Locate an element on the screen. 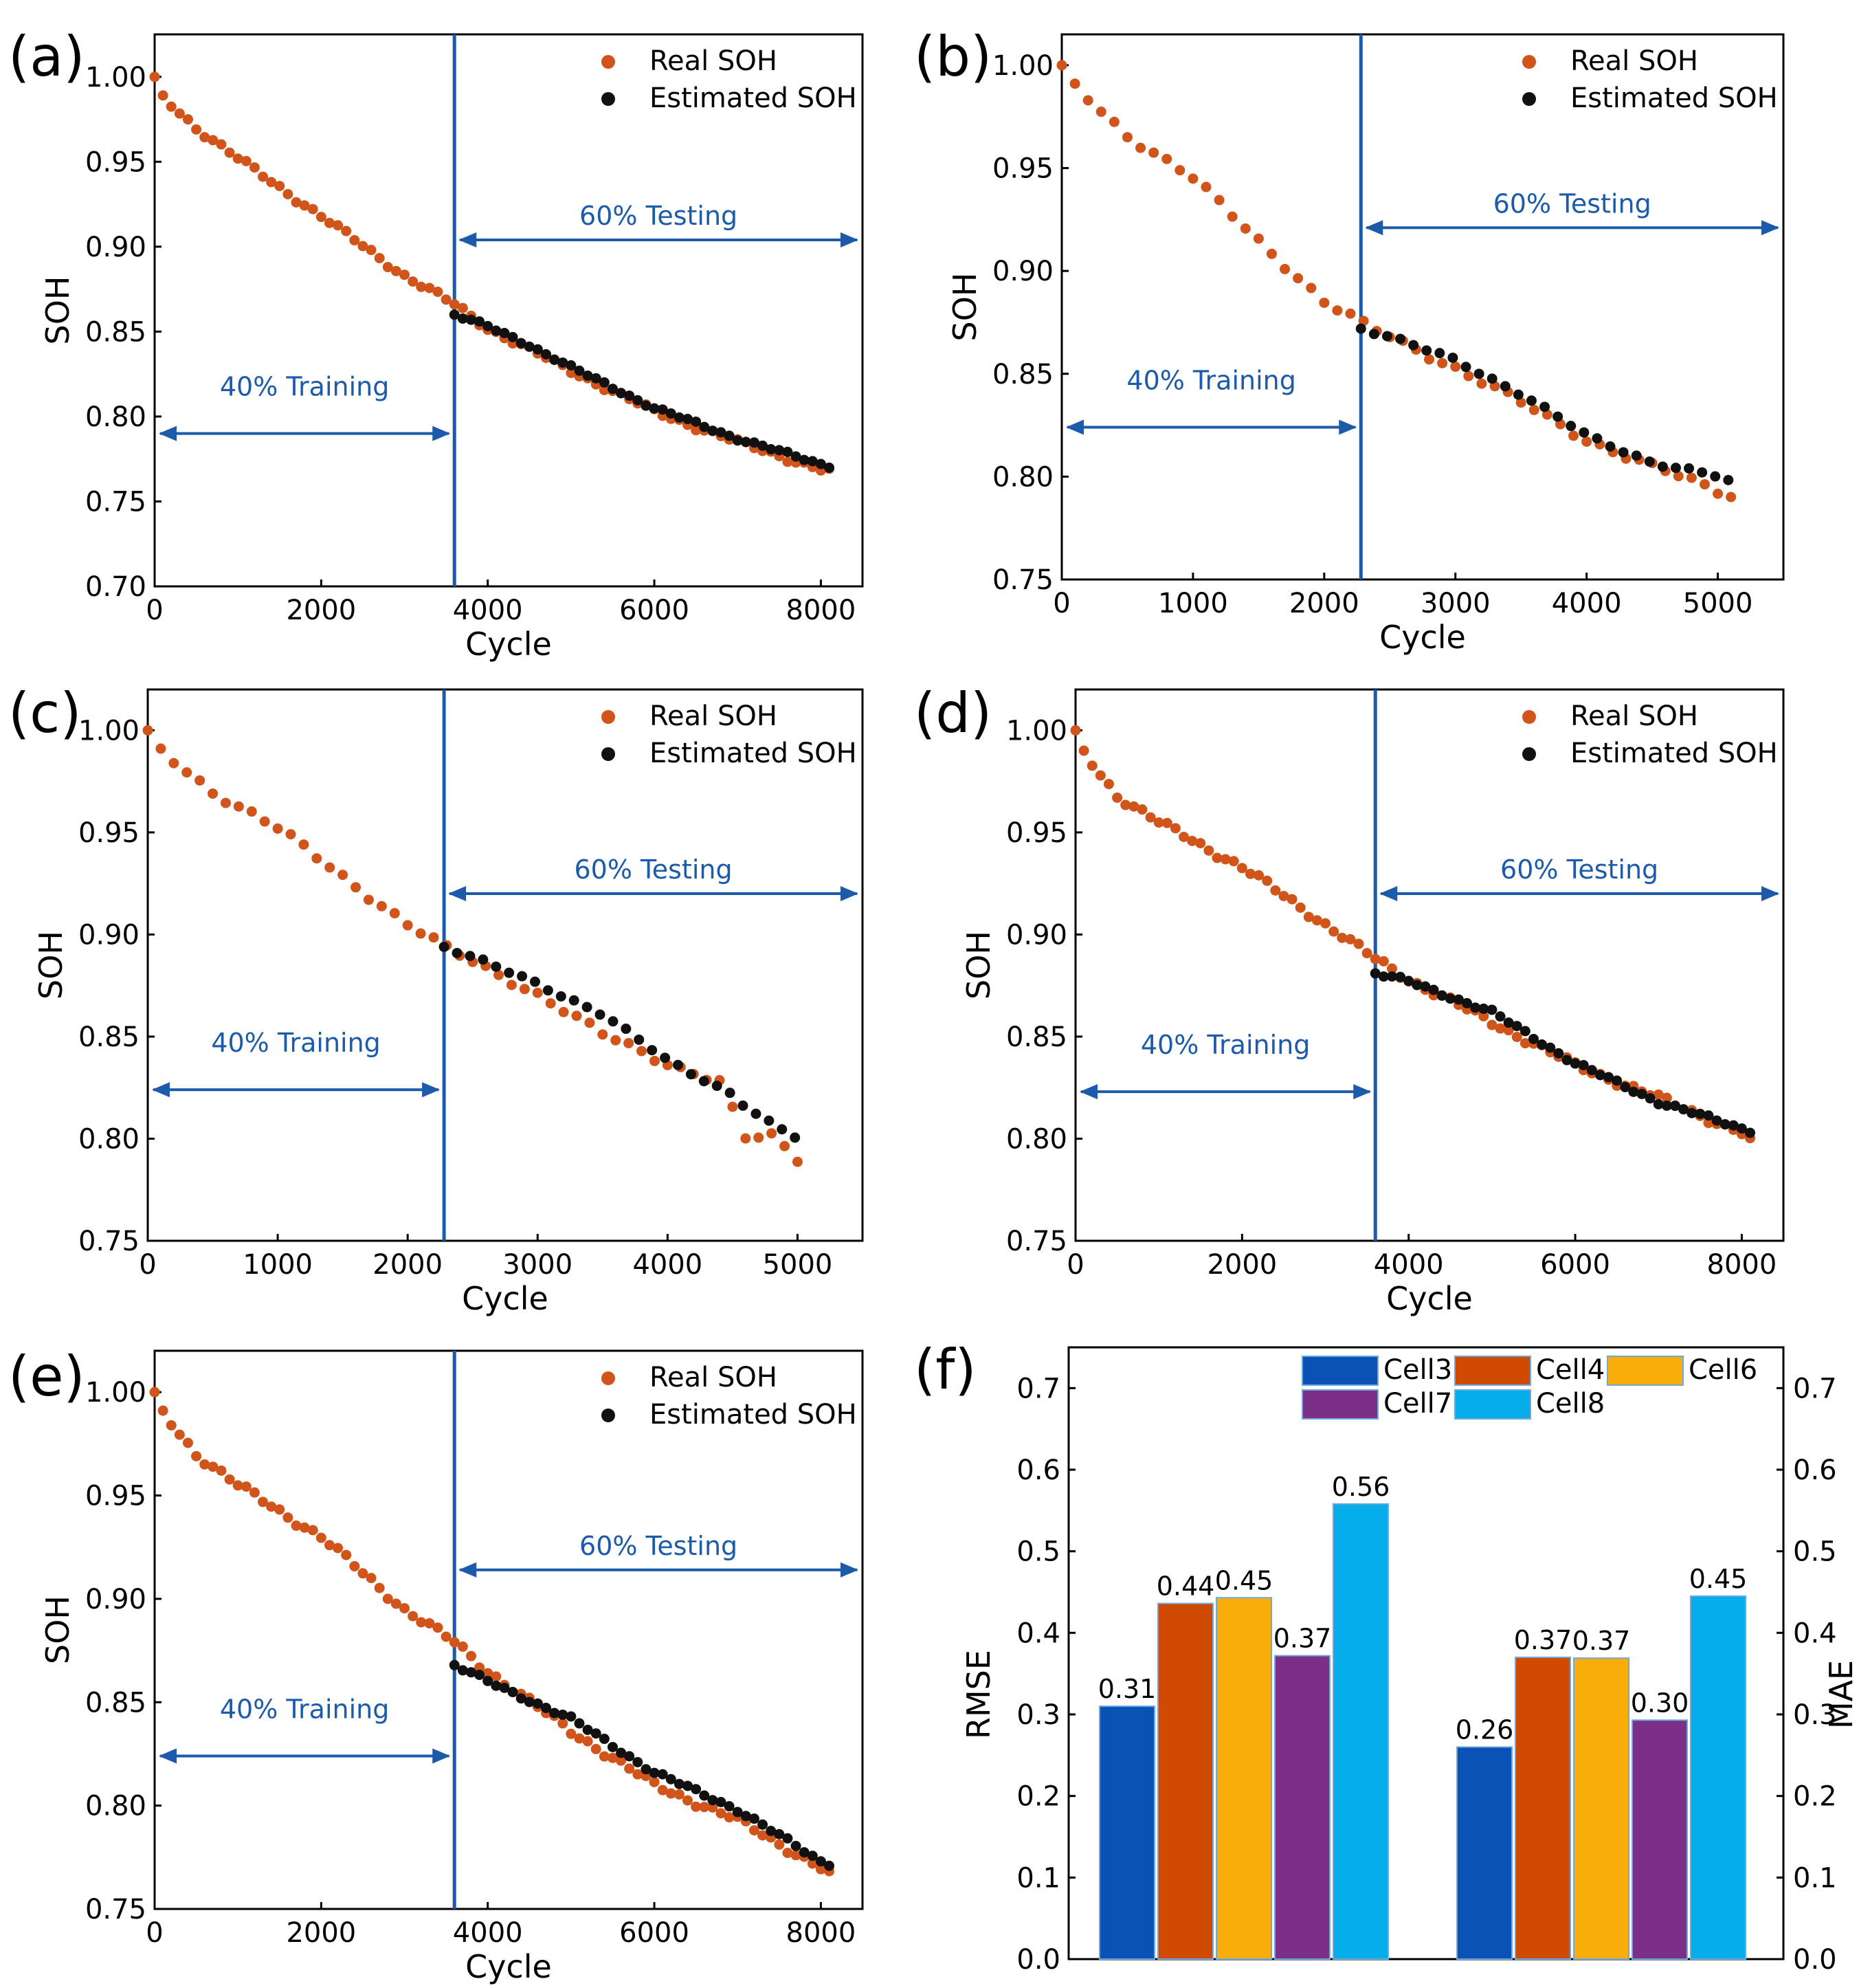  bar-value-label: 0.30 is located at coordinates (1660, 1703).